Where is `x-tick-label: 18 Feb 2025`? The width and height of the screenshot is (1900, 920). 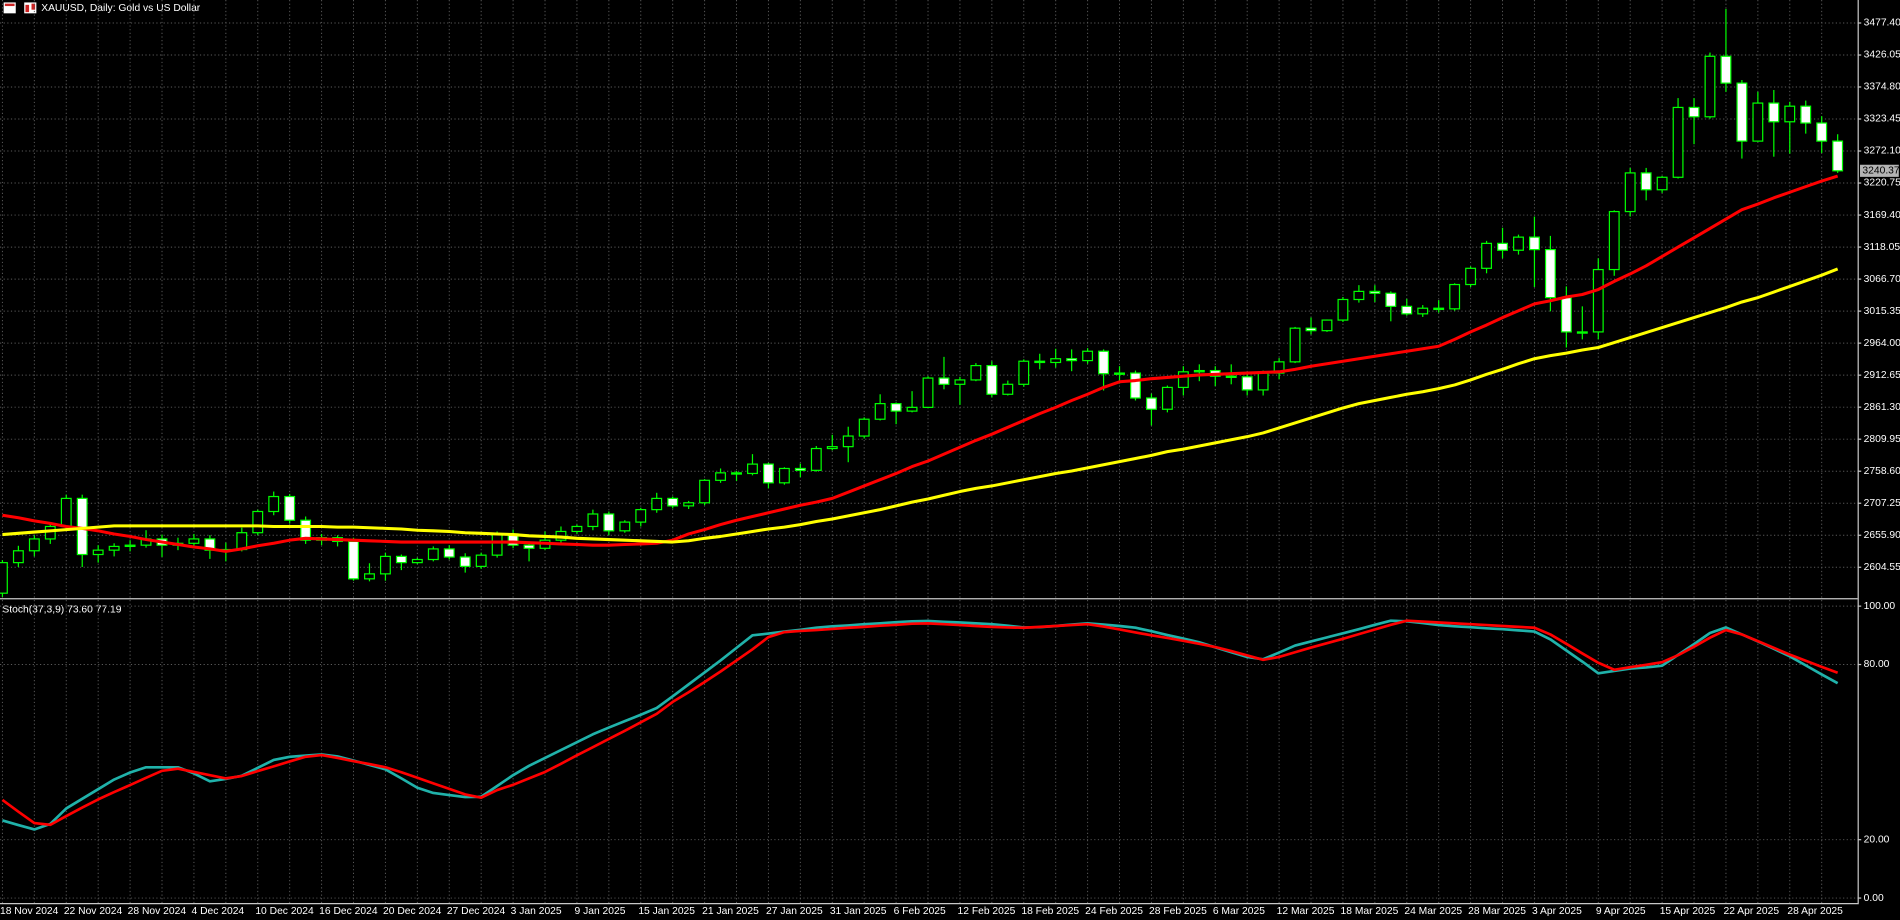
x-tick-label: 18 Feb 2025 is located at coordinates (1050, 911).